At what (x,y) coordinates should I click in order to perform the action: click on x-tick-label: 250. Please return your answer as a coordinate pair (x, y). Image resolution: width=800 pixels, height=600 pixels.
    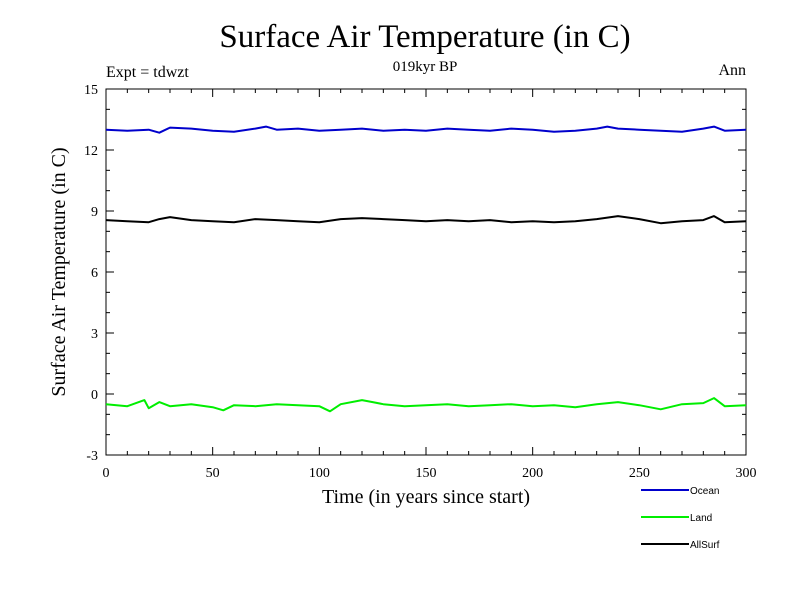
    Looking at the image, I should click on (639, 473).